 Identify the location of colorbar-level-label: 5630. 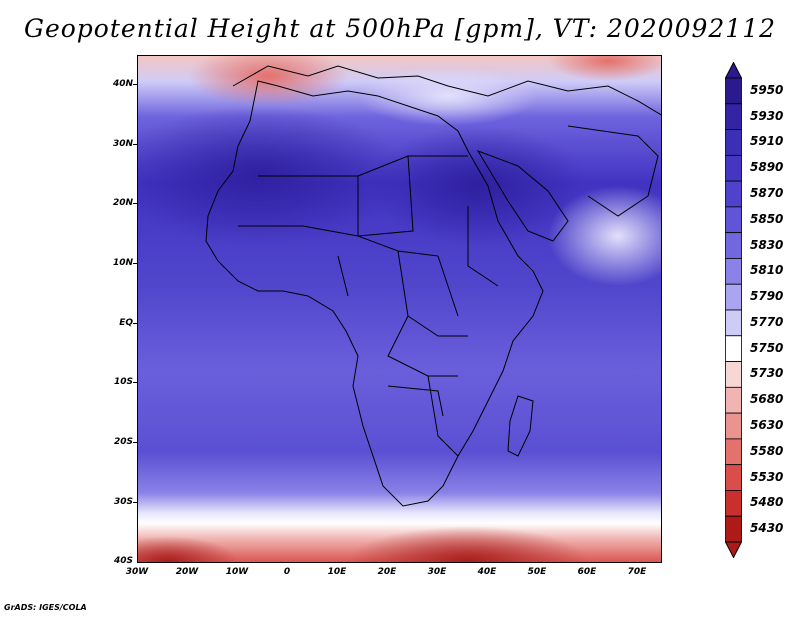
(767, 425).